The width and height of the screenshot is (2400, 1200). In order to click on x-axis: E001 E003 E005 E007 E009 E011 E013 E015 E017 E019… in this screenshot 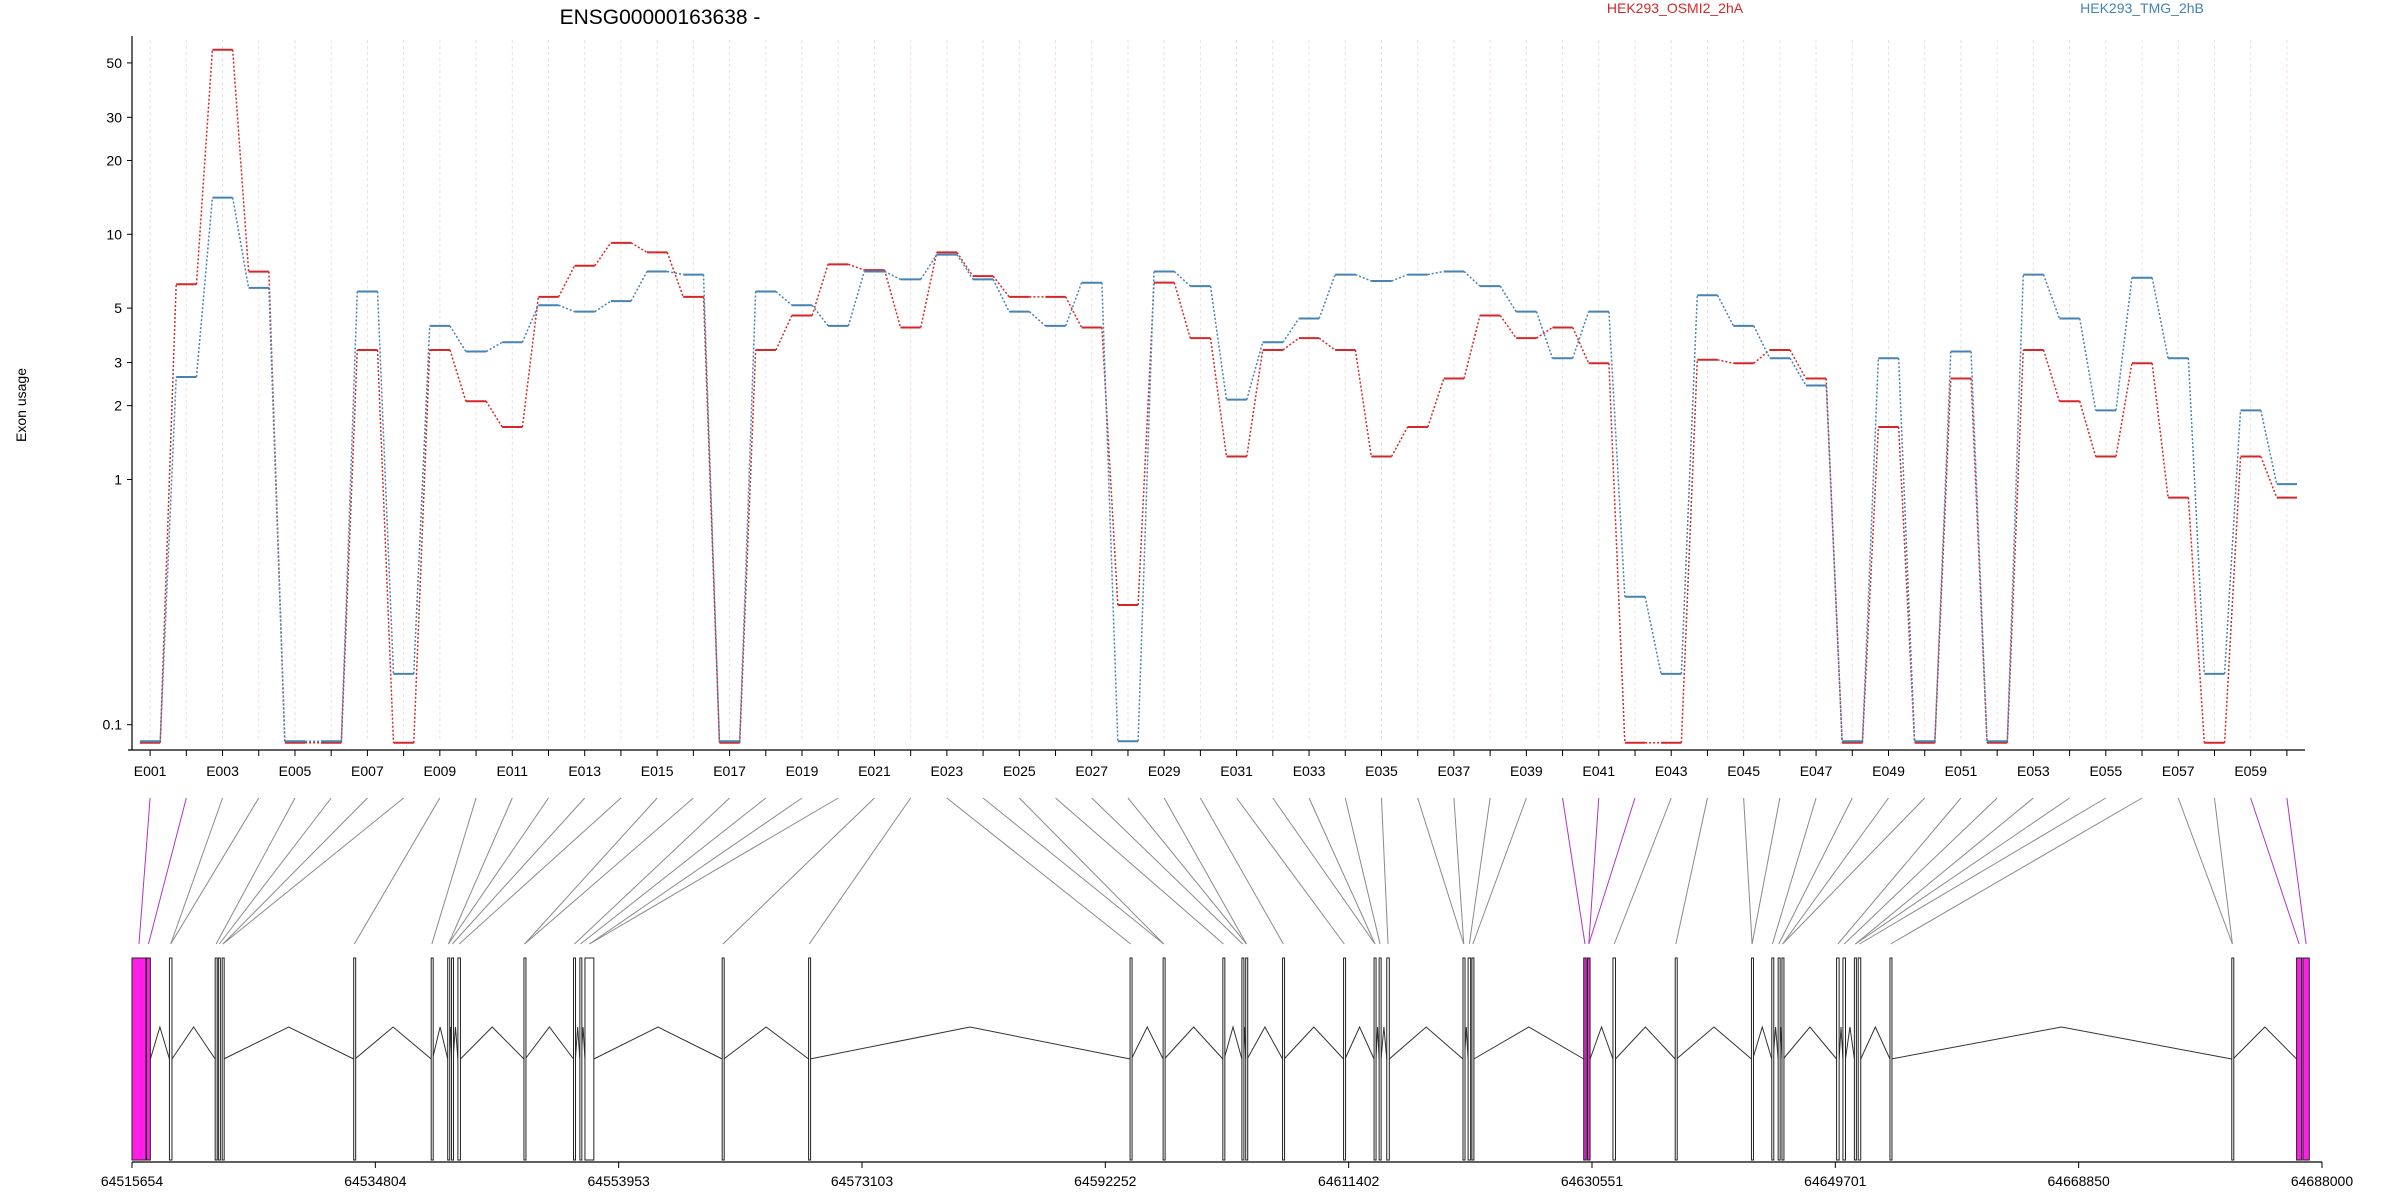, I will do `click(1216, 764)`.